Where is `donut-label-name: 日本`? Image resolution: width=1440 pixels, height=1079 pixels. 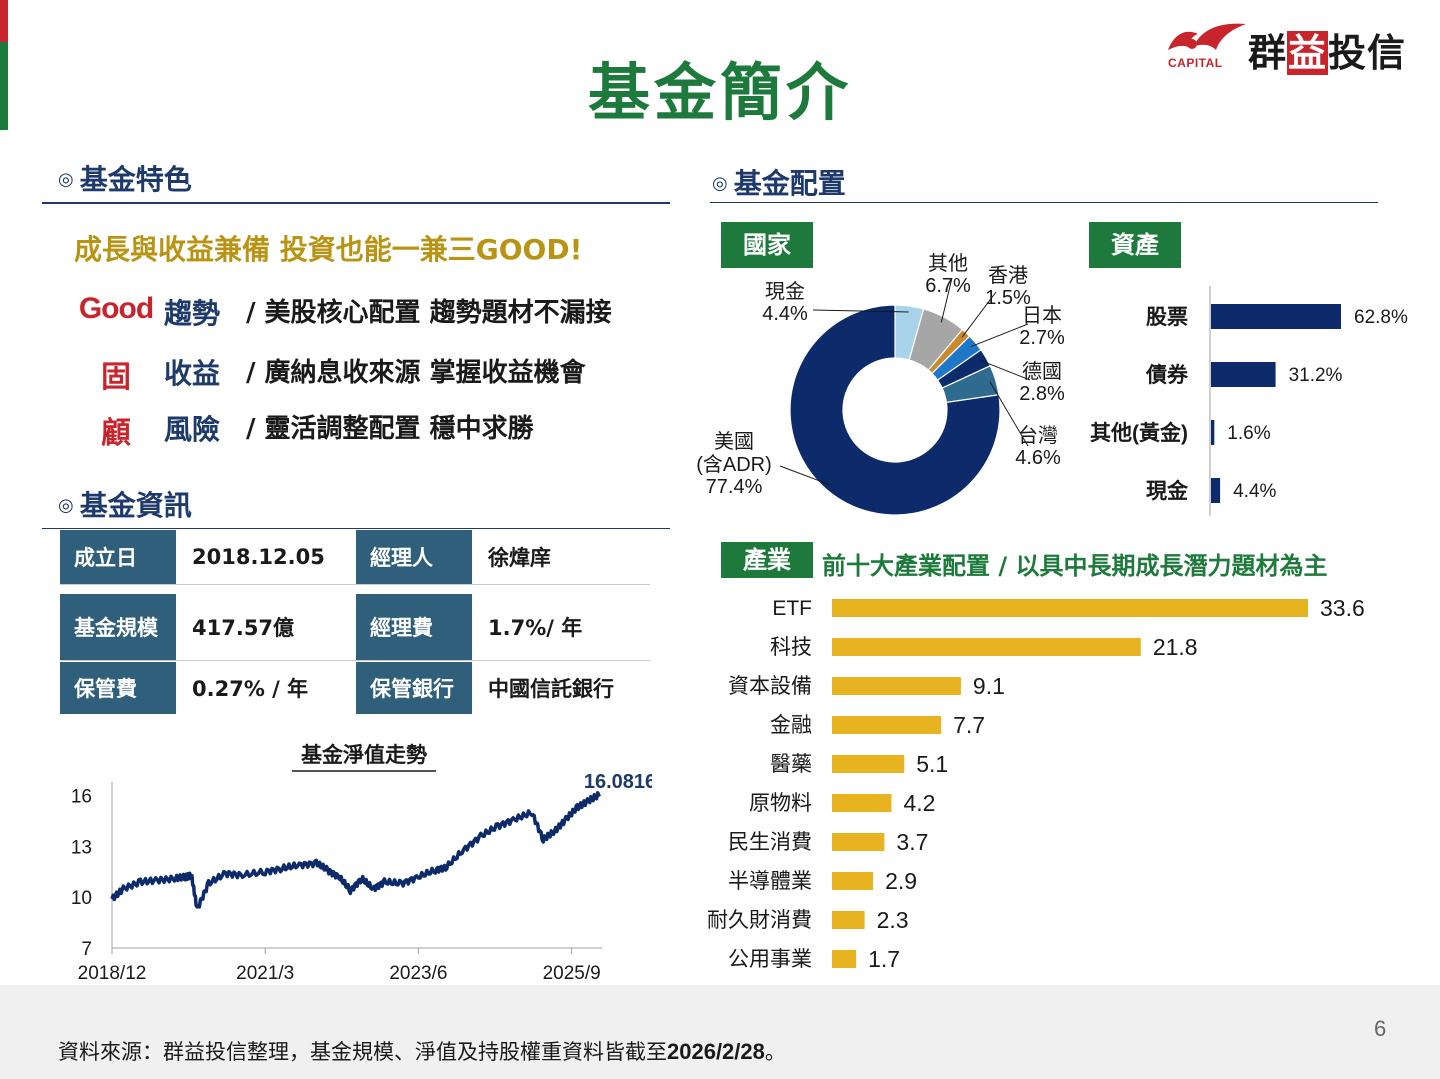
donut-label-name: 日本 is located at coordinates (1042, 315).